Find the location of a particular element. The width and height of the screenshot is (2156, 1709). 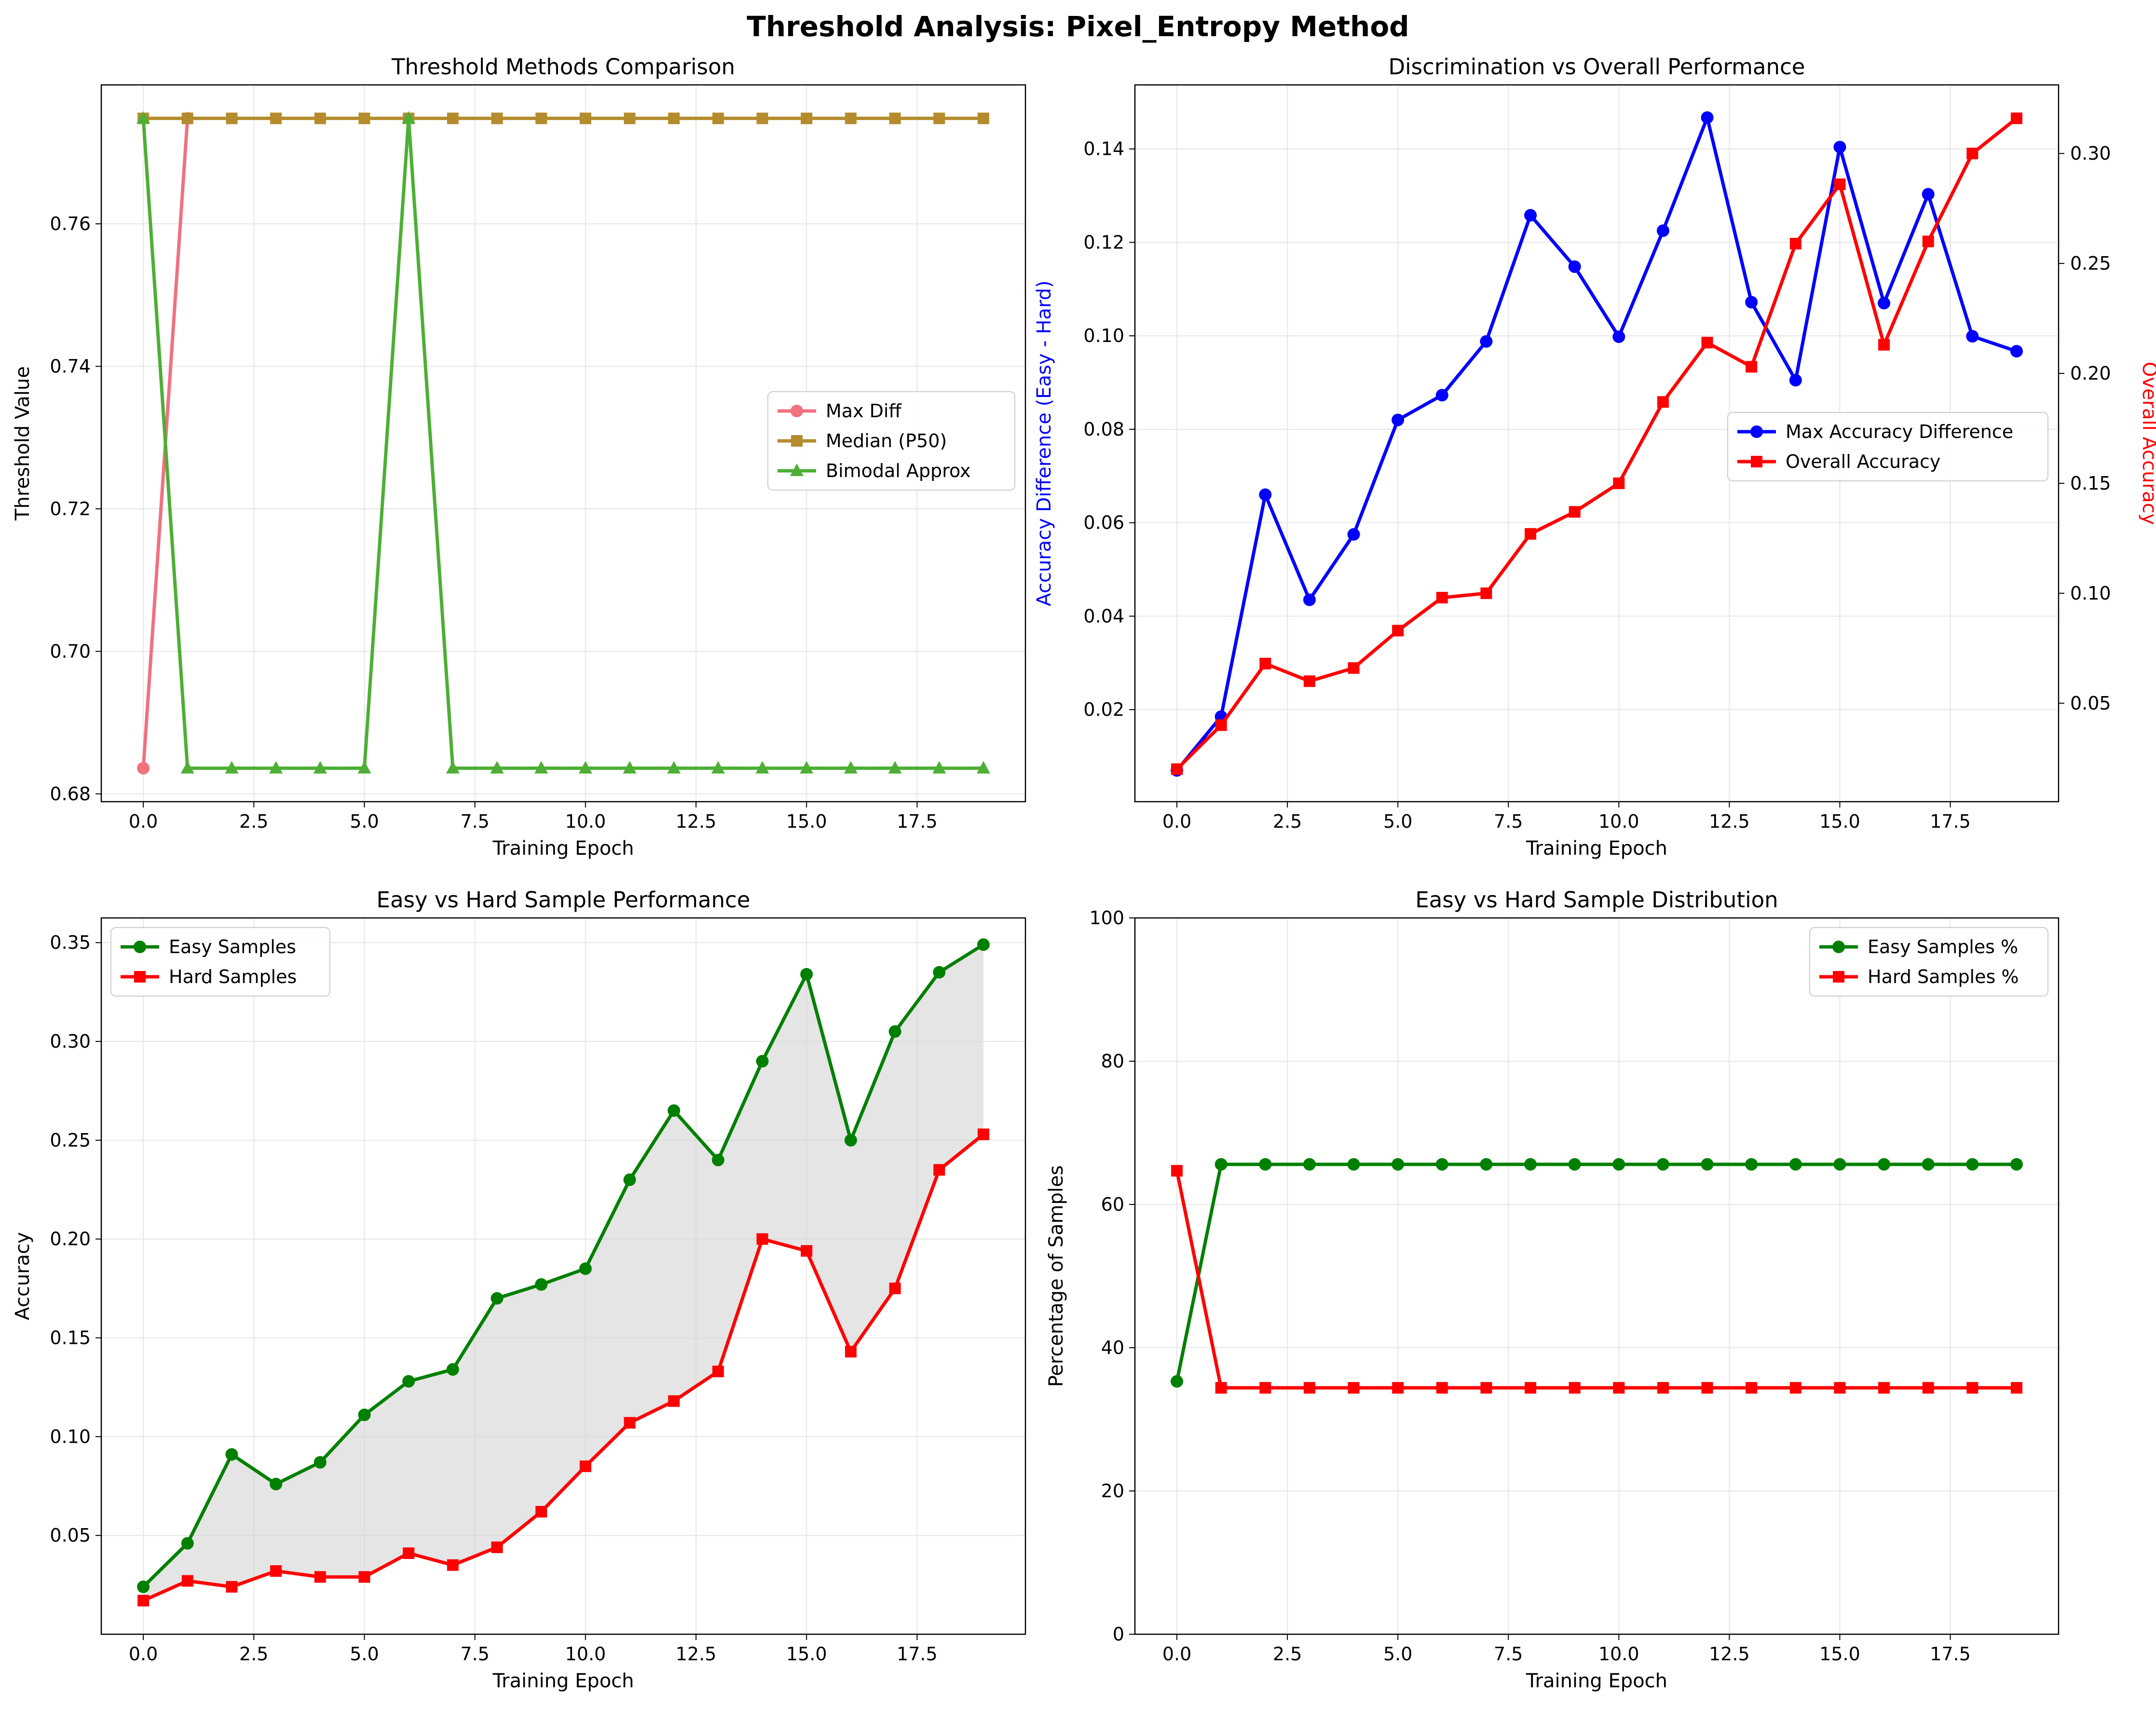

y-tick-label: 20 is located at coordinates (1112, 1491).